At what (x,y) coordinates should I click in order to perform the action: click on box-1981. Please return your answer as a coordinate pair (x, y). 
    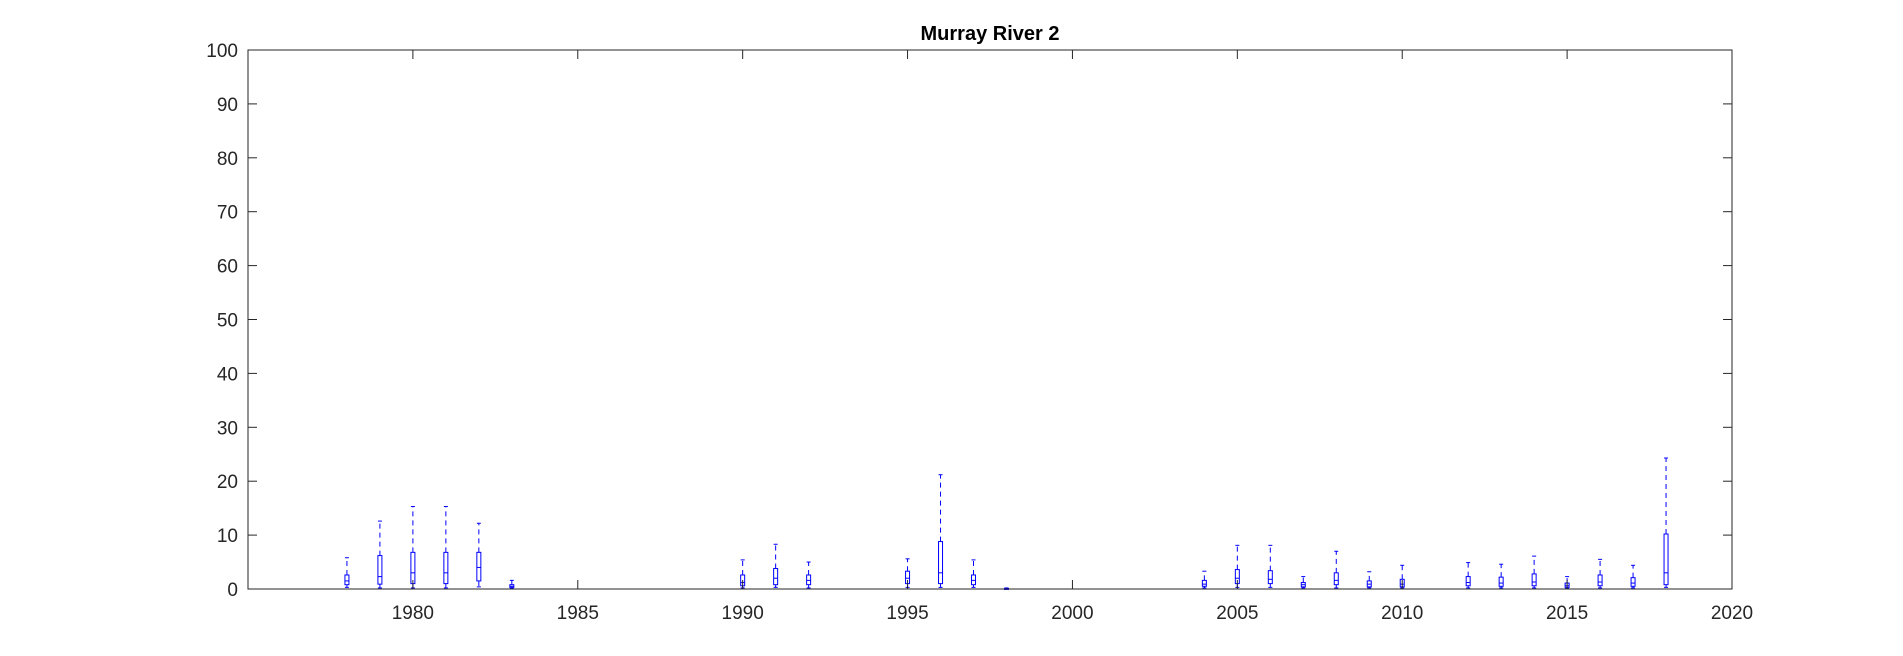
    Looking at the image, I should click on (446, 547).